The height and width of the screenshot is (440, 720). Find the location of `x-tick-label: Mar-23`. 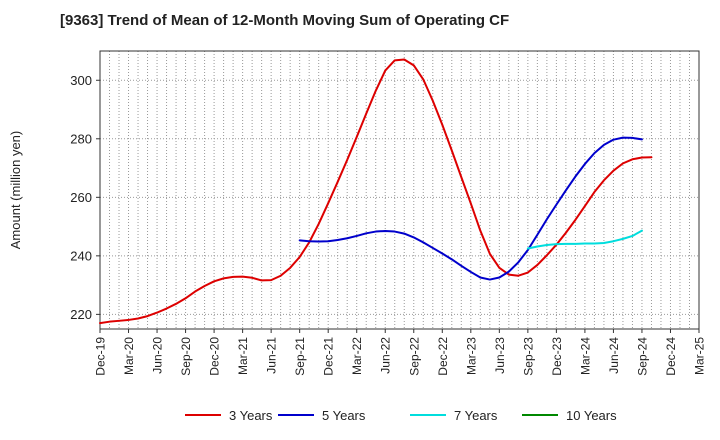

x-tick-label: Mar-23 is located at coordinates (471, 356).